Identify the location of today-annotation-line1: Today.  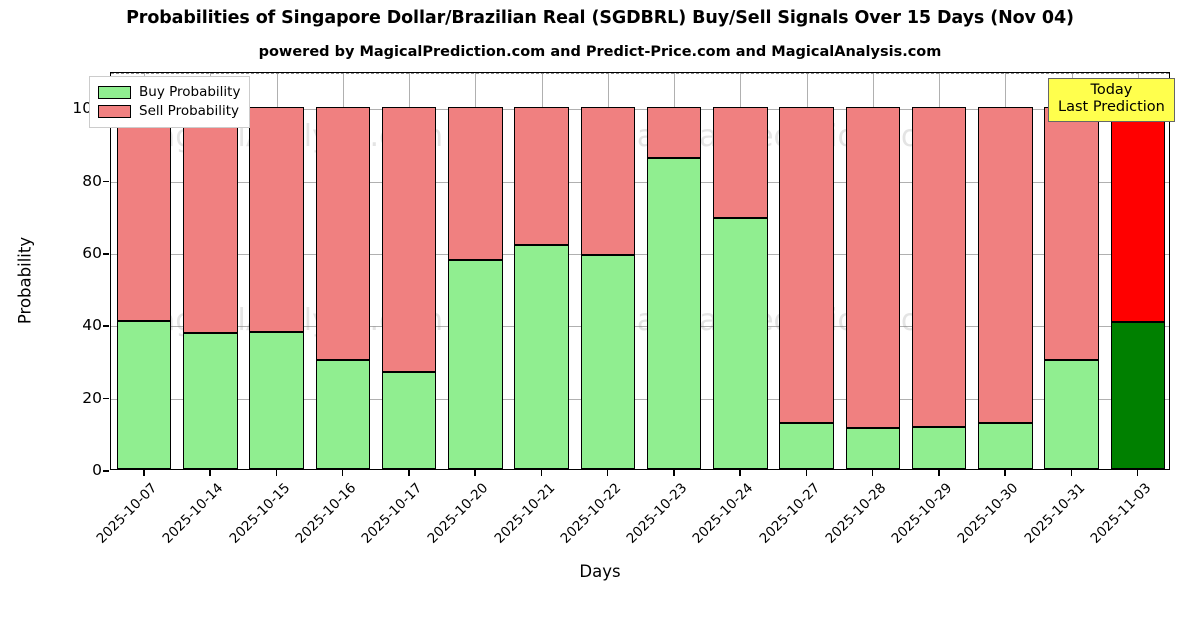
(1111, 90).